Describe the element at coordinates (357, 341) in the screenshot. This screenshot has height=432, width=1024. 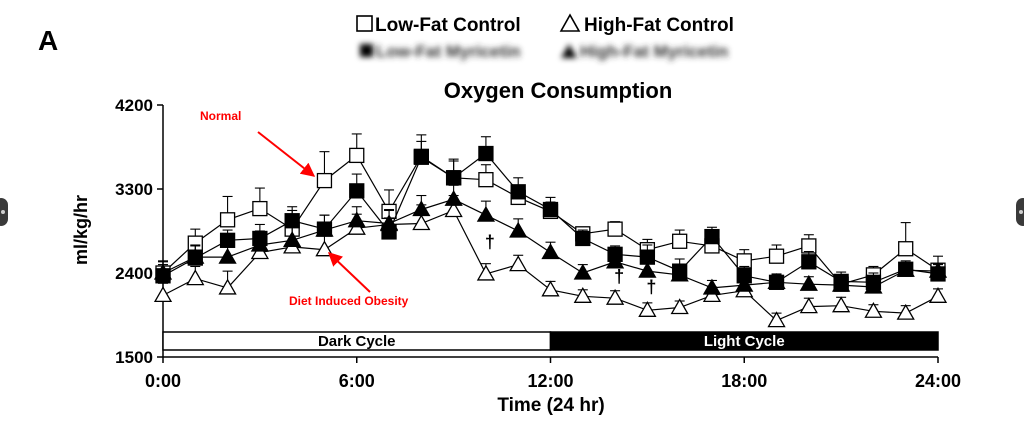
I see `dark-cycle-label: Dark Cycle` at that location.